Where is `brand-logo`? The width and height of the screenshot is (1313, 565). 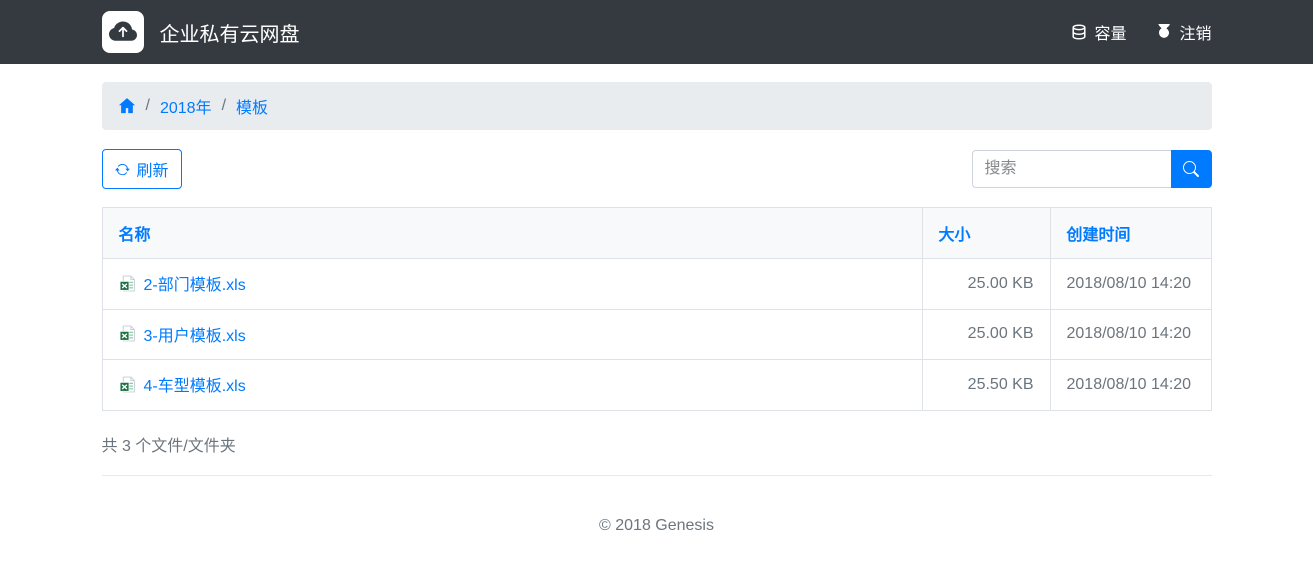
brand-logo is located at coordinates (122, 32).